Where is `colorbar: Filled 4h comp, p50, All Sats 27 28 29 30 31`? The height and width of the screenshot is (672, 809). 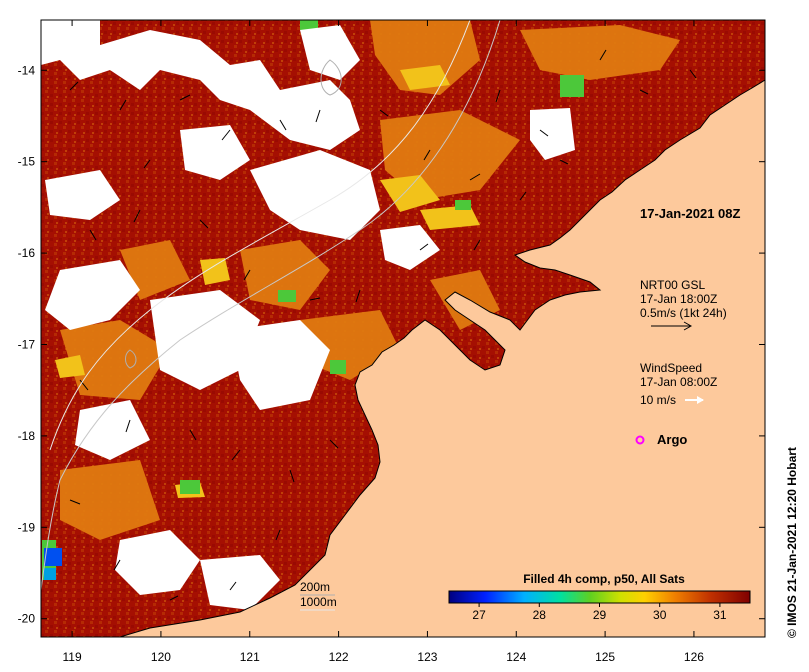
colorbar: Filled 4h comp, p50, All Sats 27 28 29 30 31 is located at coordinates (599, 597).